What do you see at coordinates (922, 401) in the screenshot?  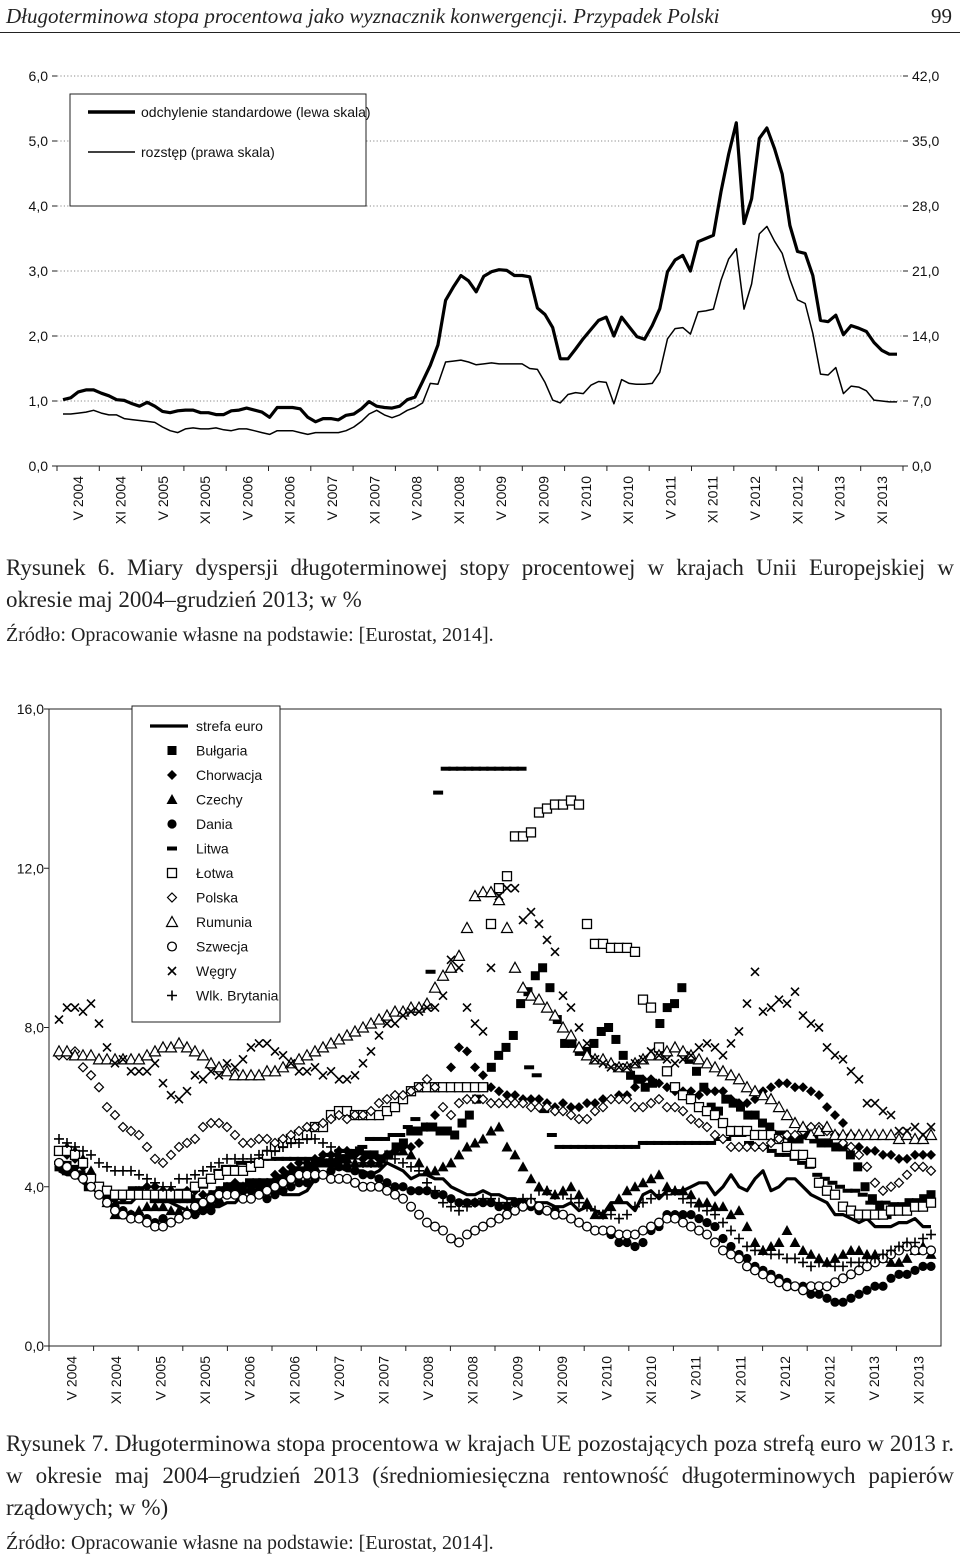 I see `chart1-right-tick-label: 7,0` at bounding box center [922, 401].